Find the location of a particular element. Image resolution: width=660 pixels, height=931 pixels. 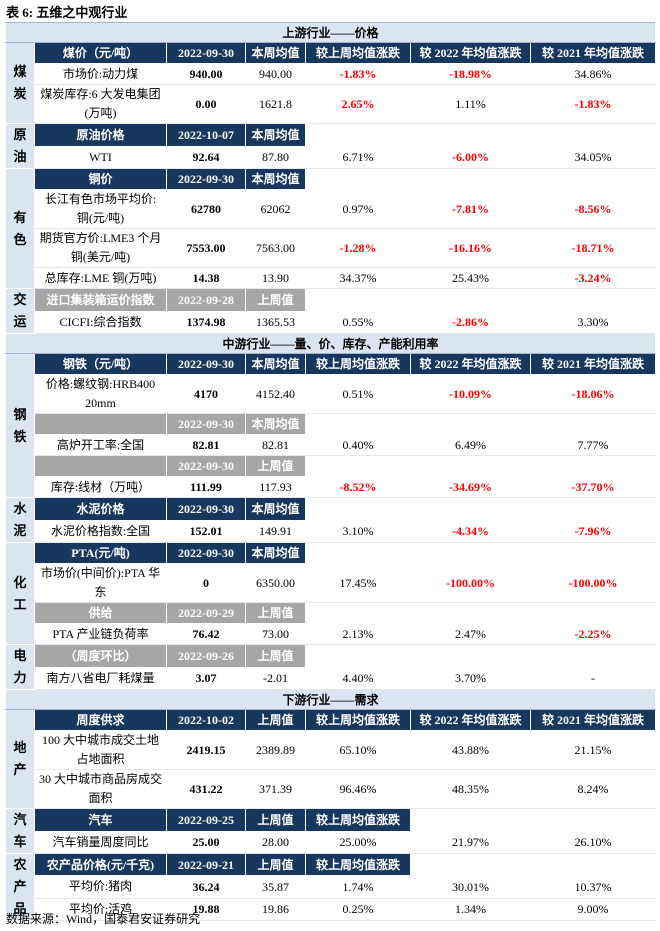

data-row: WTI 92.64 87.80 6.71% -6.00% 34.05% is located at coordinates (331, 157).